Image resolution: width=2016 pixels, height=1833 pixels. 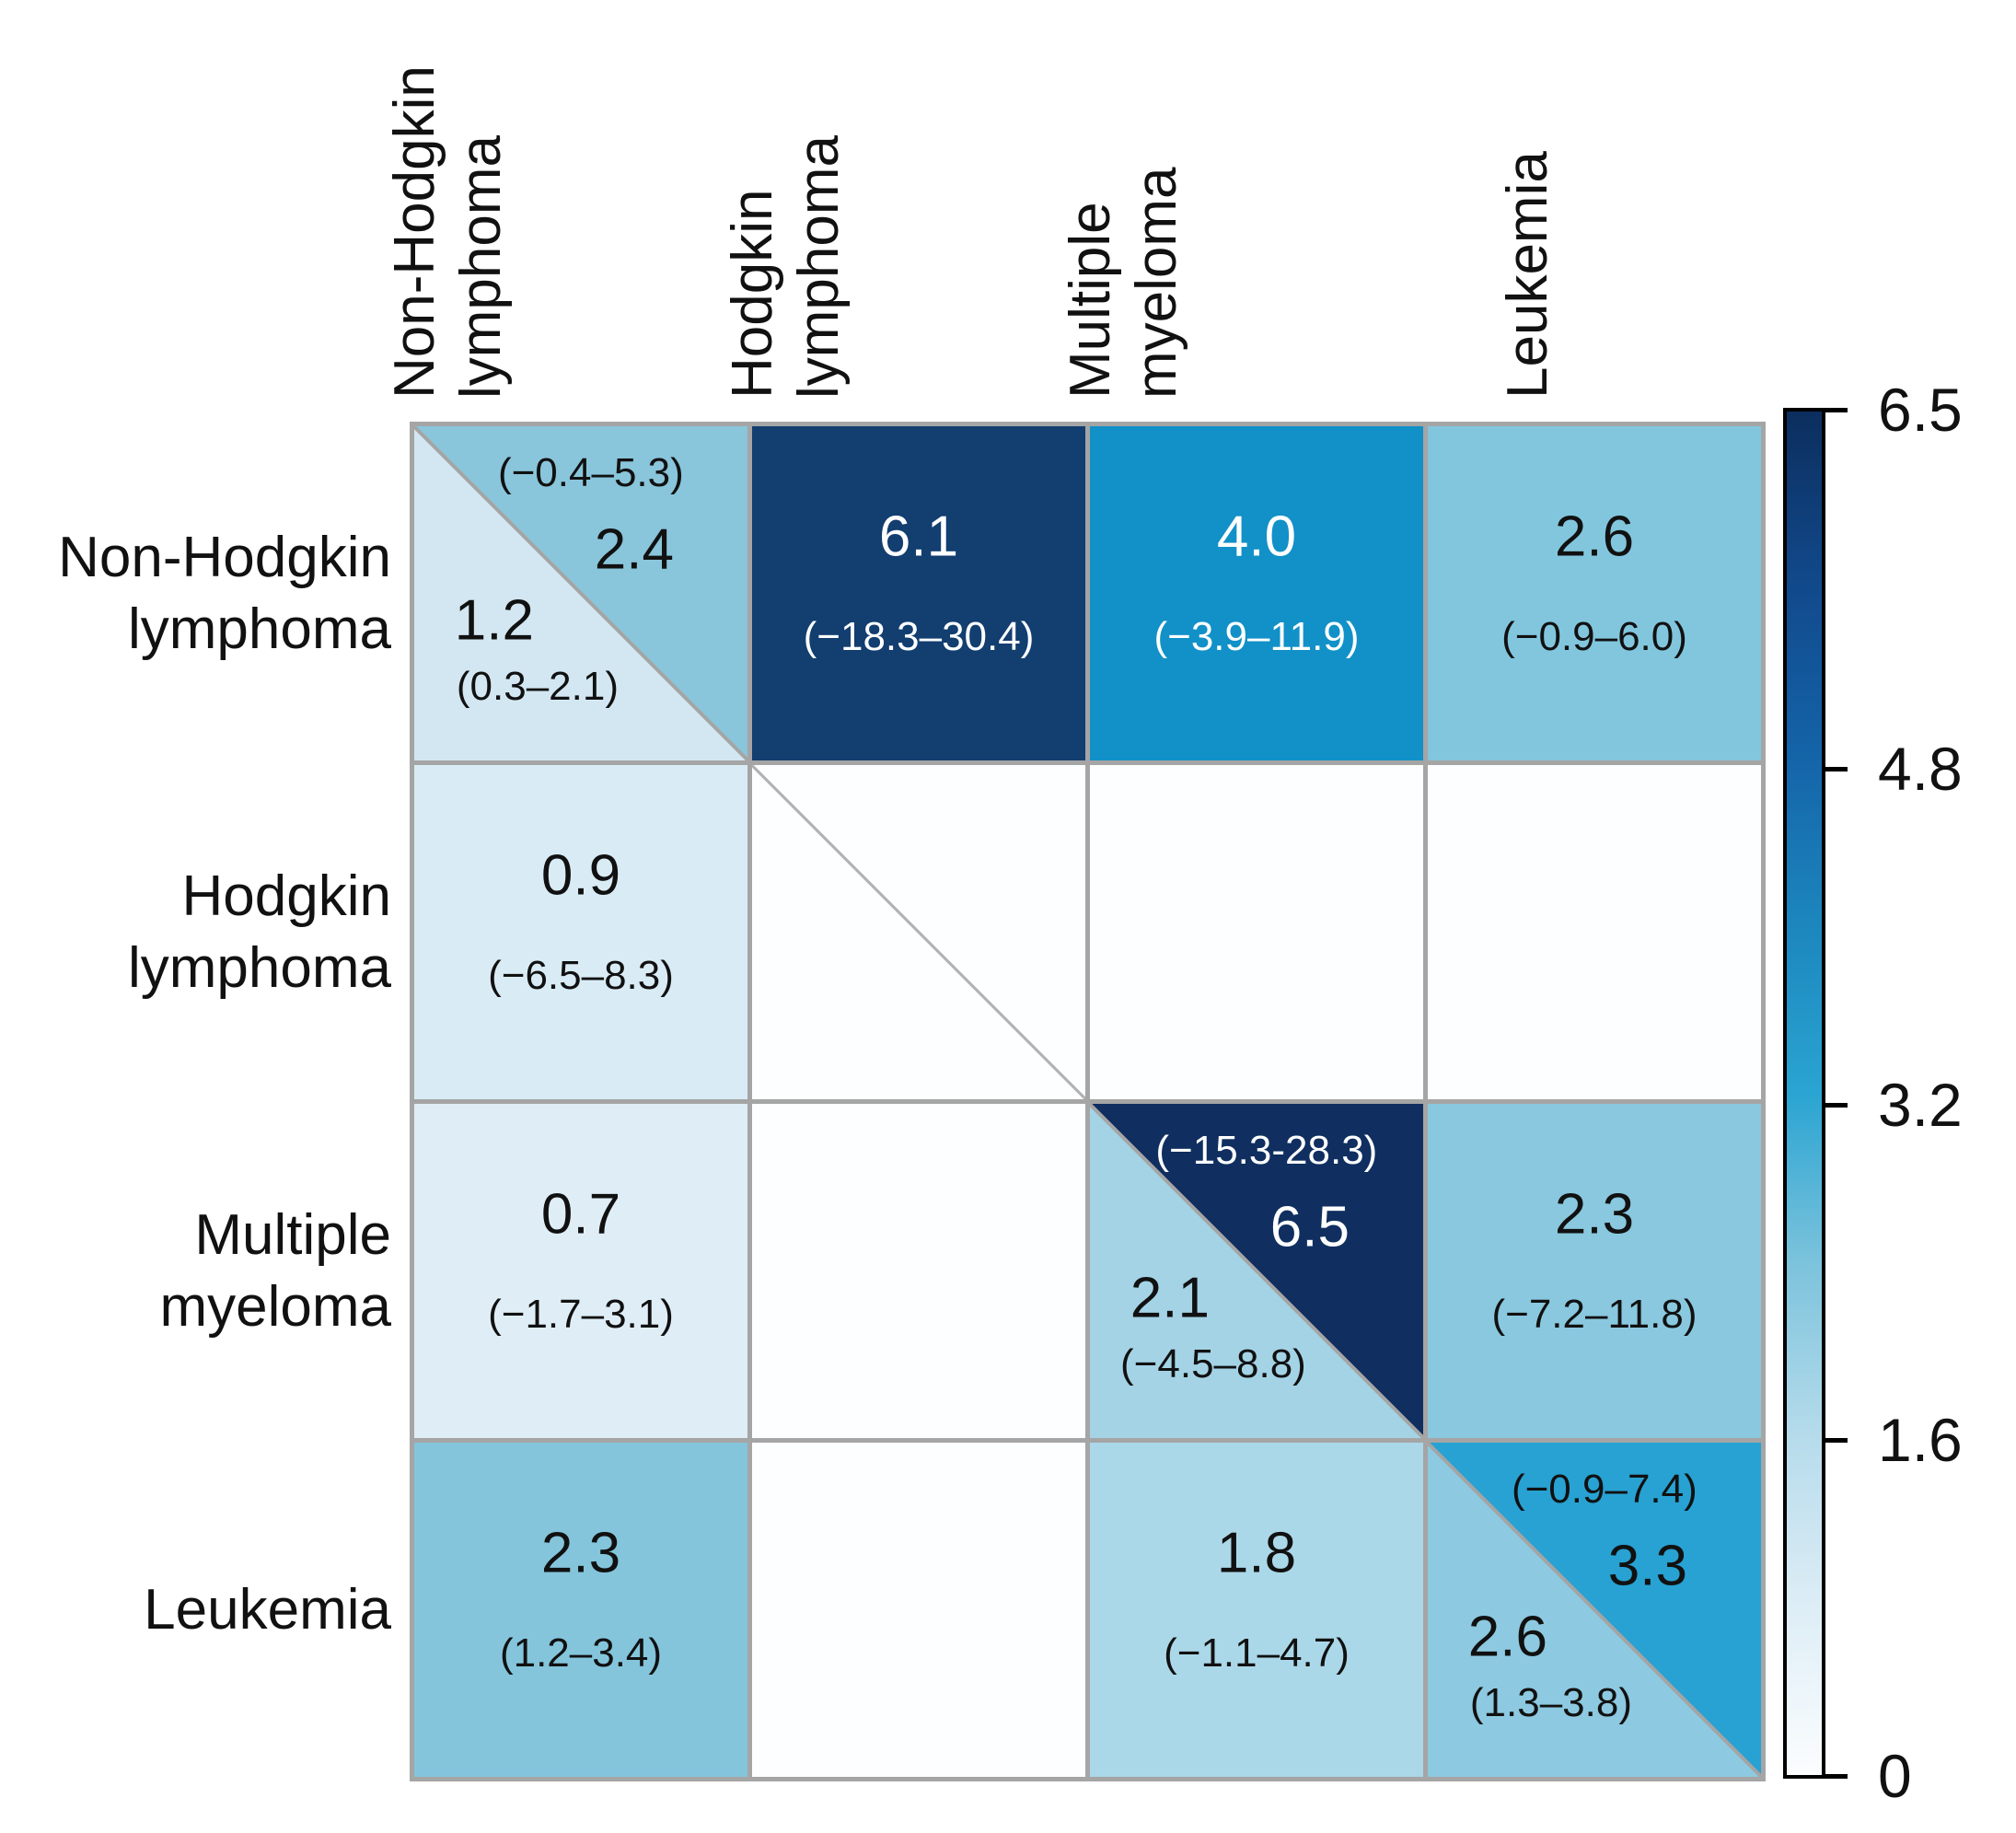 I want to click on cell-ci: (−3.9–11.9), so click(x=1256, y=636).